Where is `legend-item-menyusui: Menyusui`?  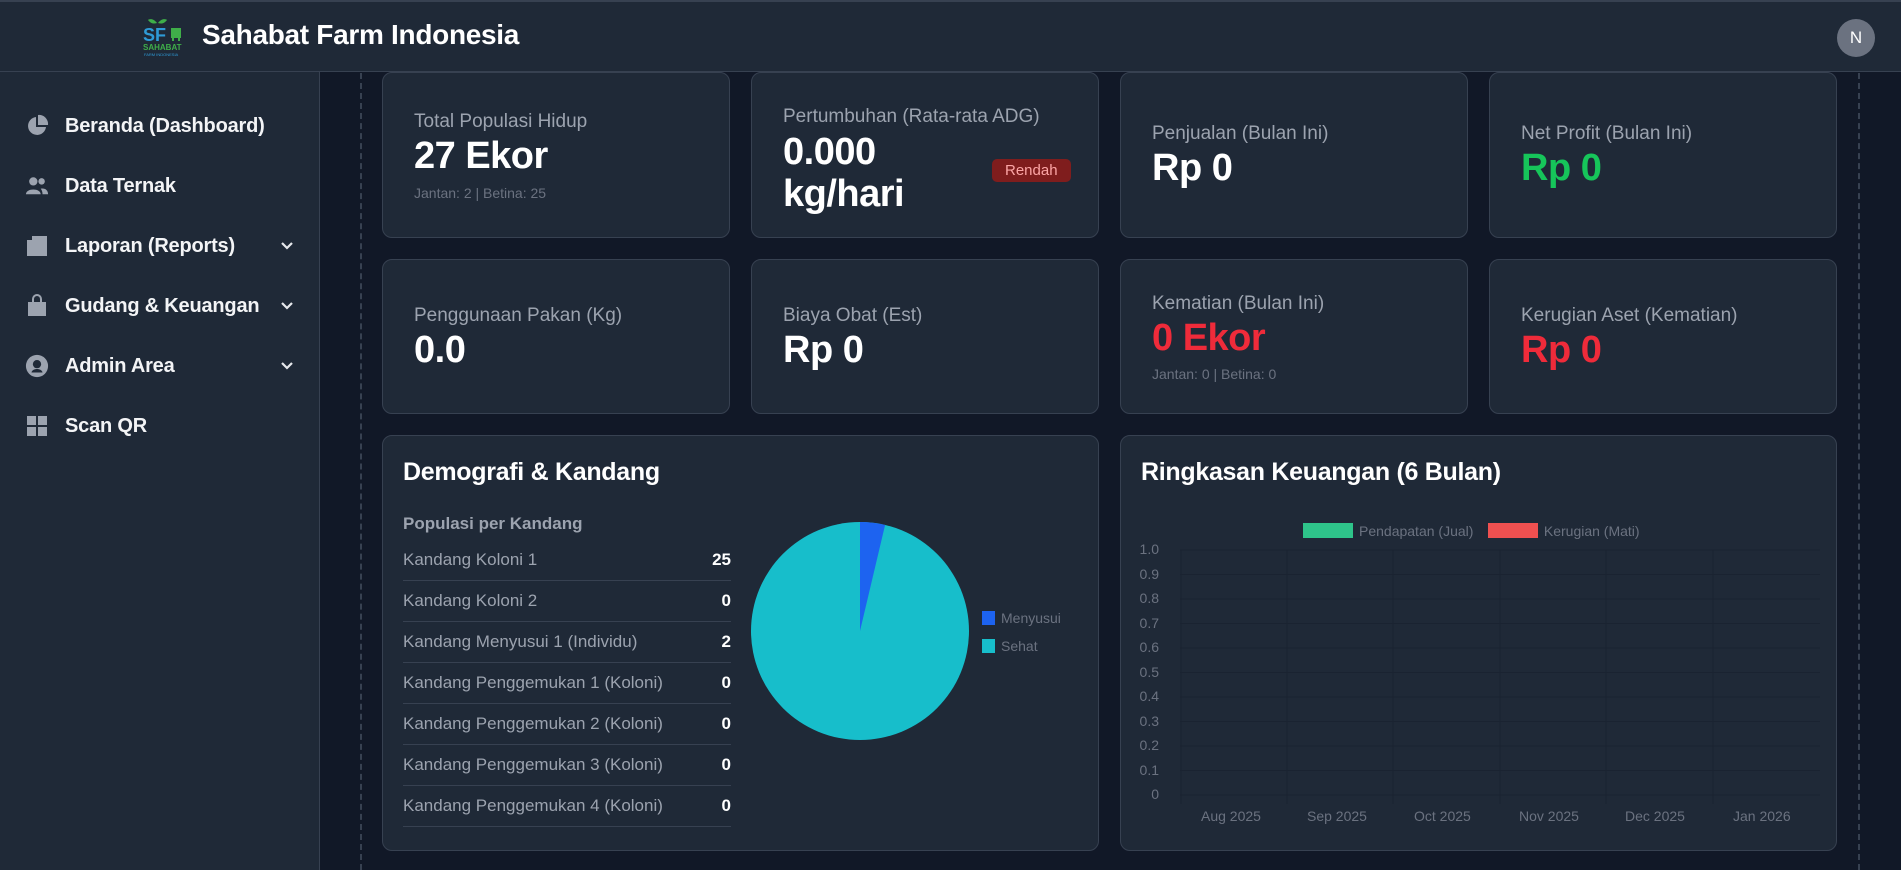 legend-item-menyusui: Menyusui is located at coordinates (1021, 623).